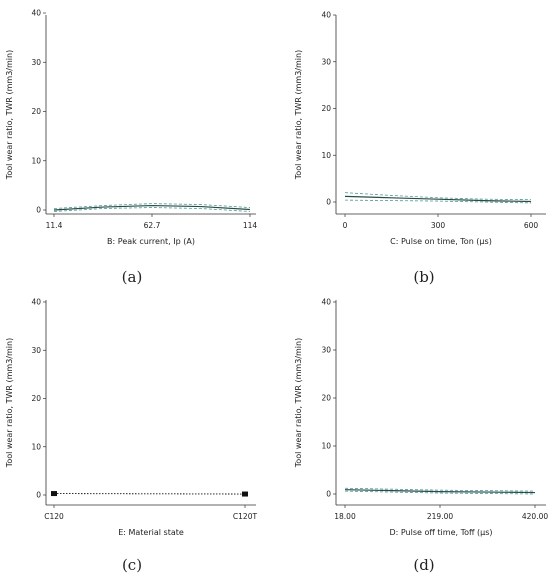 Image resolution: width=550 pixels, height=586 pixels. Describe the element at coordinates (245, 516) in the screenshot. I see `x-tick-label: C120T` at that location.